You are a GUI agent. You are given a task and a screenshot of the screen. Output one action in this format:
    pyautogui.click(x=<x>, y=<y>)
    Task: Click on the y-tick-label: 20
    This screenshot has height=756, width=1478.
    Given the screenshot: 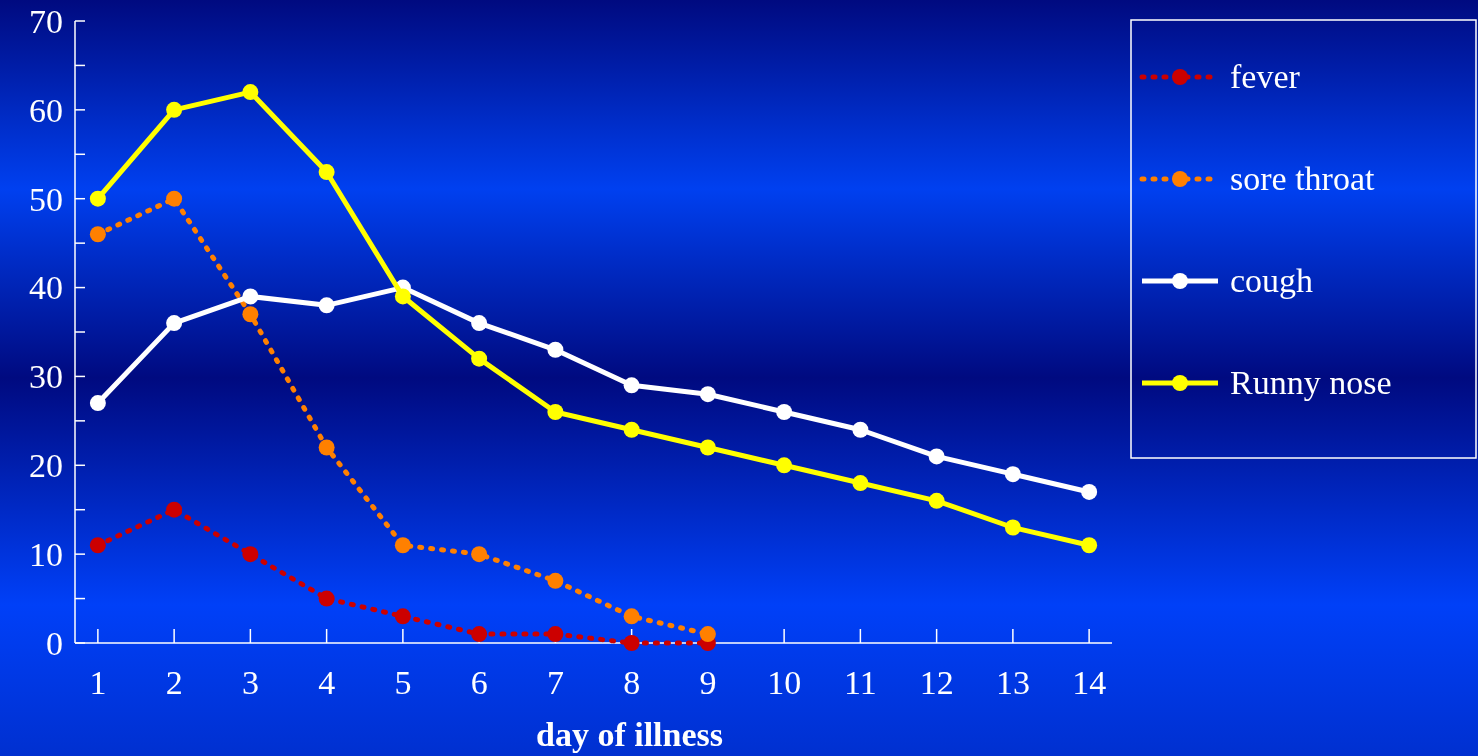 What is the action you would take?
    pyautogui.click(x=46, y=466)
    